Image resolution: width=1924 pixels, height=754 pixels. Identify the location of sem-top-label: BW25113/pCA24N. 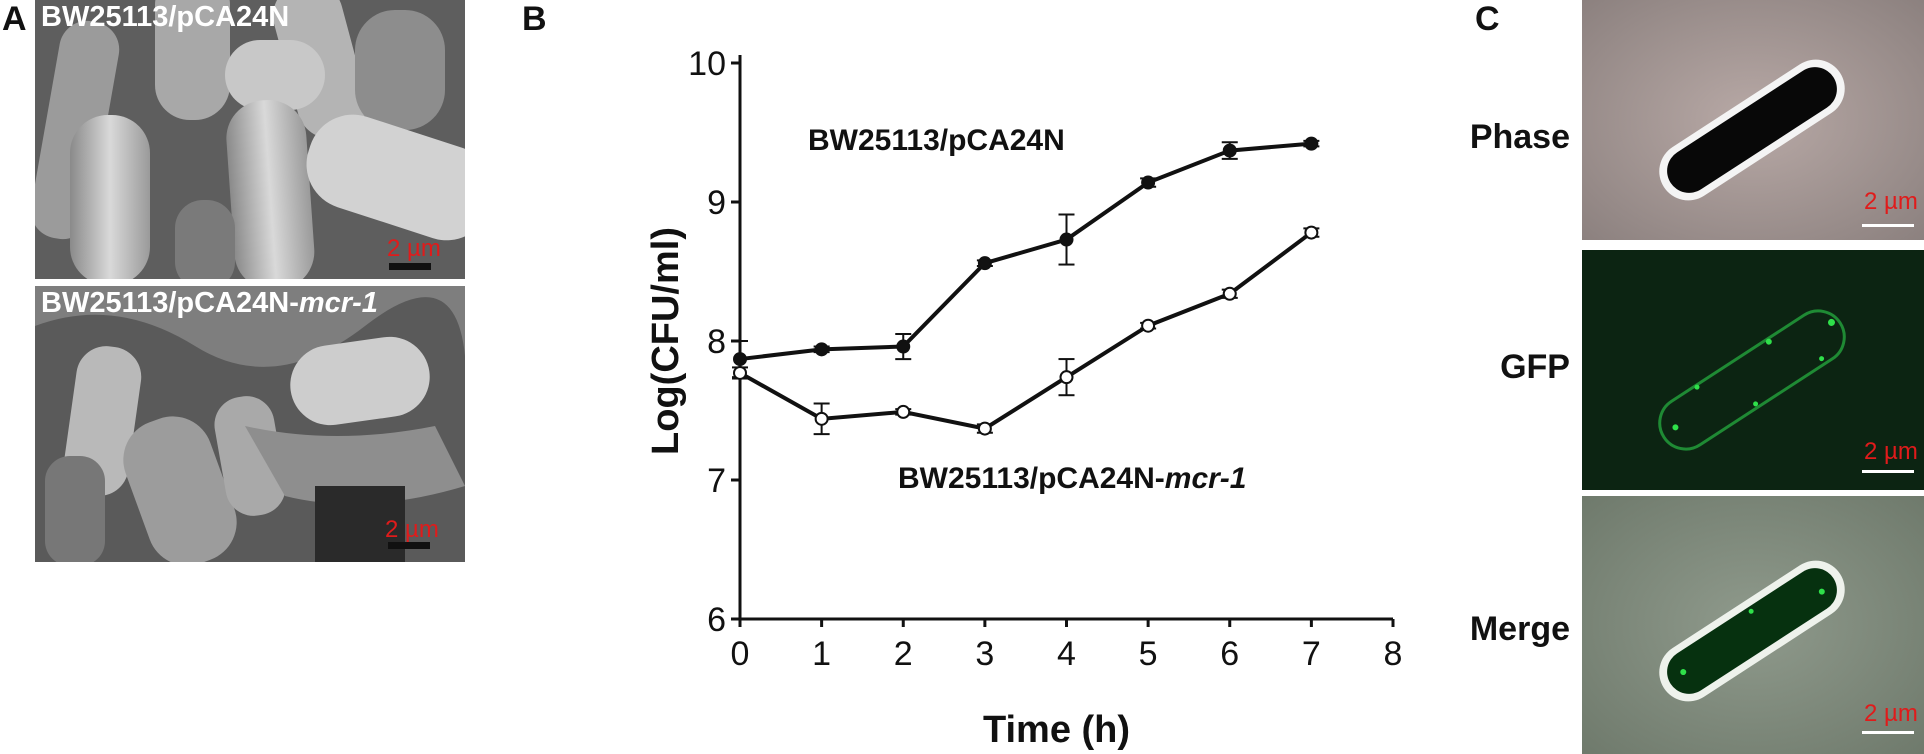
(165, 17).